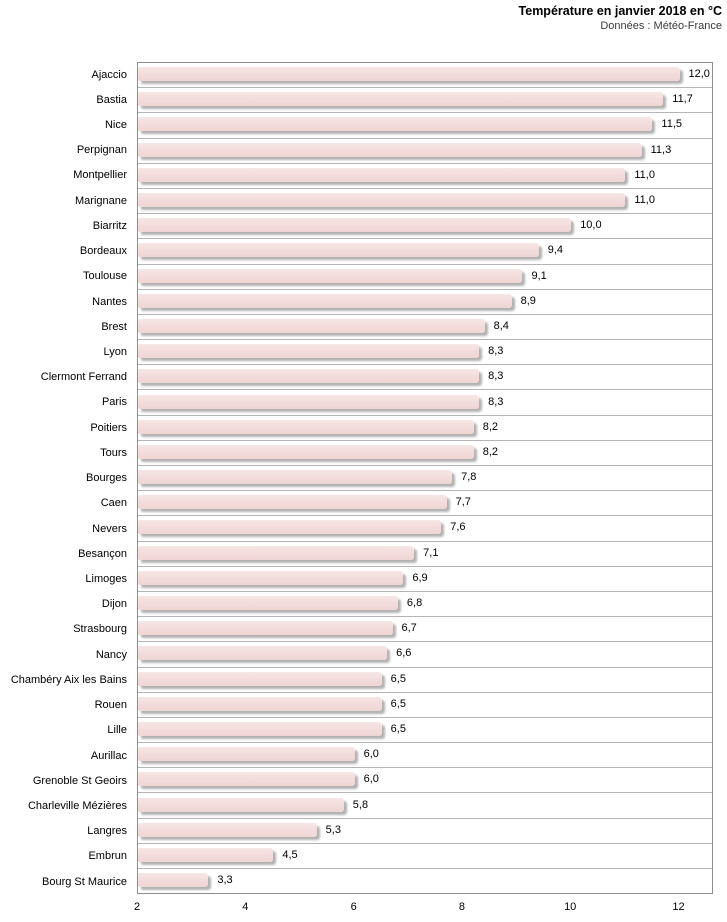 Image resolution: width=727 pixels, height=922 pixels. I want to click on y-axis-label: Bordeaux, so click(103, 251).